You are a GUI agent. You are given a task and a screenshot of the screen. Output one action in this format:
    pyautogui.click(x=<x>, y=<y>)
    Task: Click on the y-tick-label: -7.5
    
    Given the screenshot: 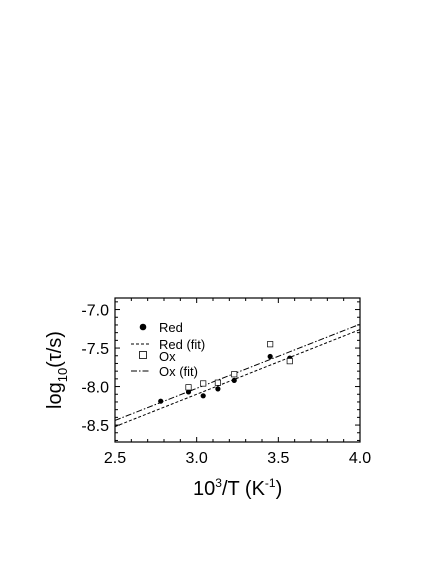 What is the action you would take?
    pyautogui.click(x=95, y=349)
    